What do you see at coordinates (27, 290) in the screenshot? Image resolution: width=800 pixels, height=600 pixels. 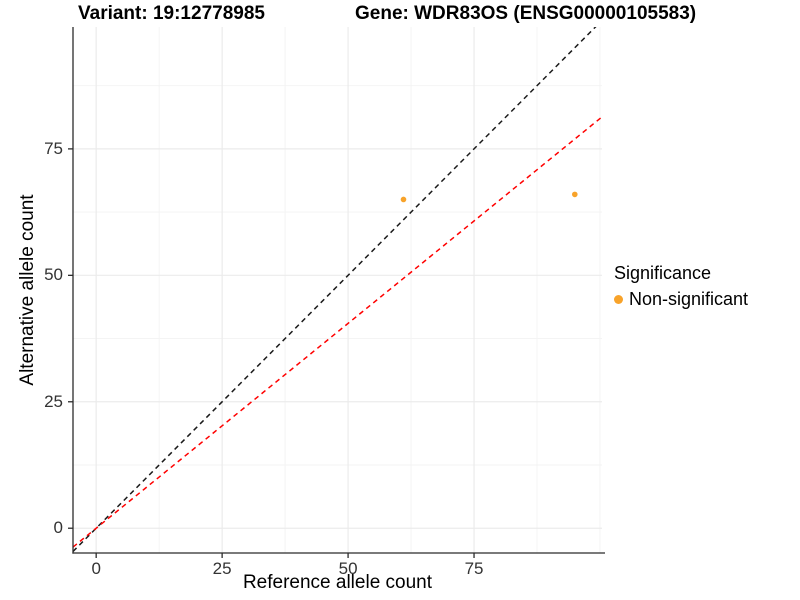 I see `y-axis-title: Alternative allele count` at bounding box center [27, 290].